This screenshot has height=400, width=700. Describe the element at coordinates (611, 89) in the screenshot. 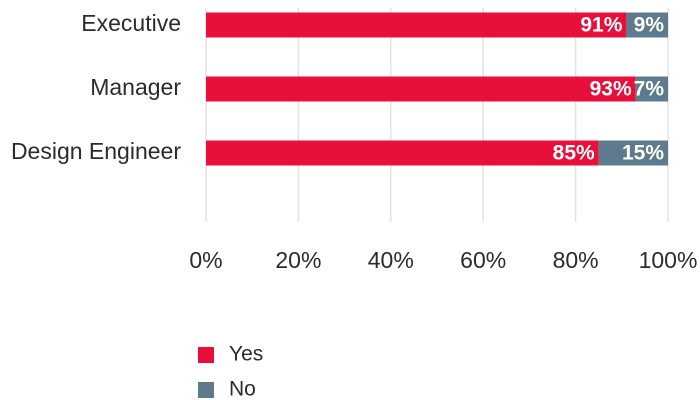

I see `data-label-yes: 93%` at that location.